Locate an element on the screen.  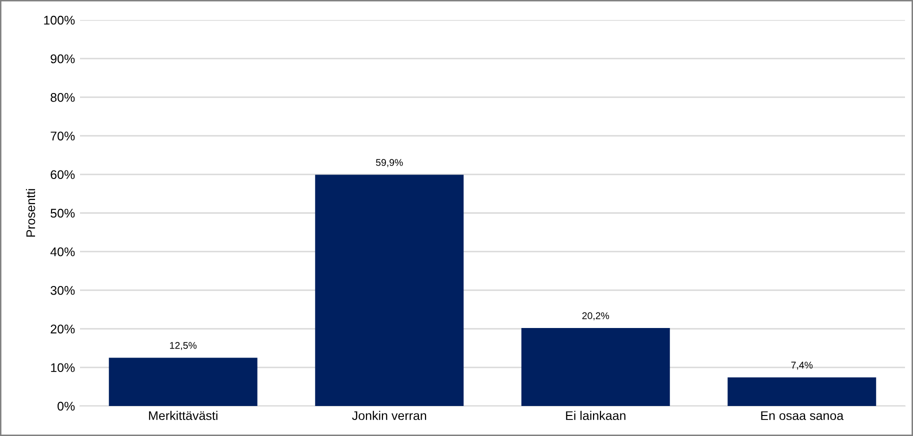
y-tick-label: 20% is located at coordinates (62, 329).